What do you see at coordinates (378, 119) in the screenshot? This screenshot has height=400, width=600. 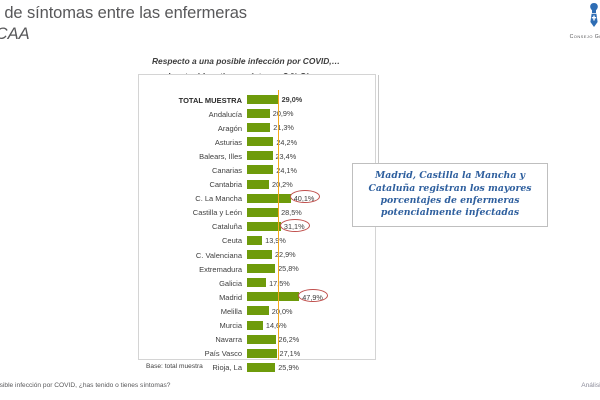 I see `callout-connector-line` at bounding box center [378, 119].